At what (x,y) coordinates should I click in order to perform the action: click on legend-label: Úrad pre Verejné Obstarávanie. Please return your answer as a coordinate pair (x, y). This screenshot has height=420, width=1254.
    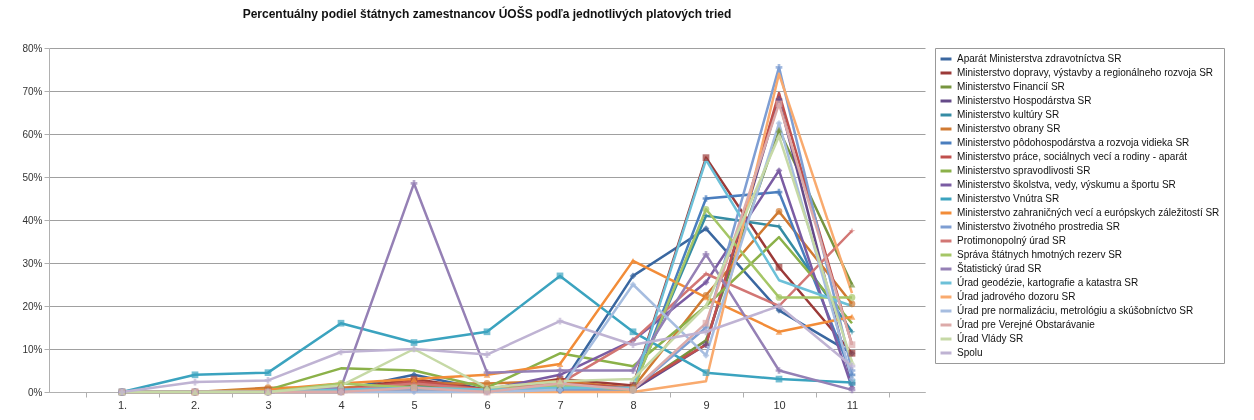
    Looking at the image, I should click on (1026, 324).